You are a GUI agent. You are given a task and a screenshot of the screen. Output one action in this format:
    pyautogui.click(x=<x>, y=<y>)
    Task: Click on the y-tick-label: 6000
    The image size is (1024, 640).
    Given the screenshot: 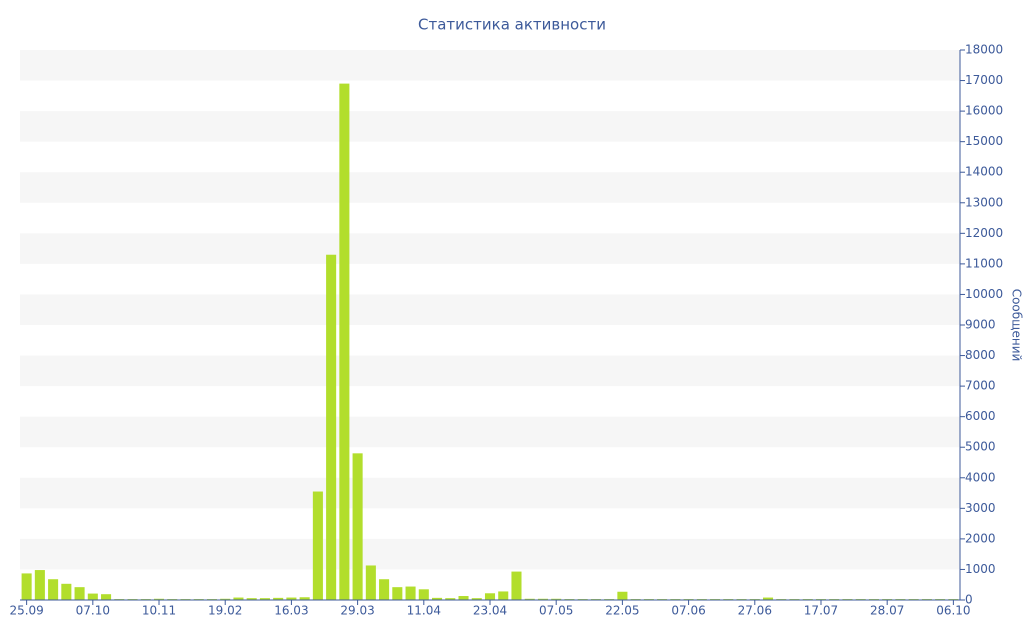 What is the action you would take?
    pyautogui.click(x=980, y=416)
    